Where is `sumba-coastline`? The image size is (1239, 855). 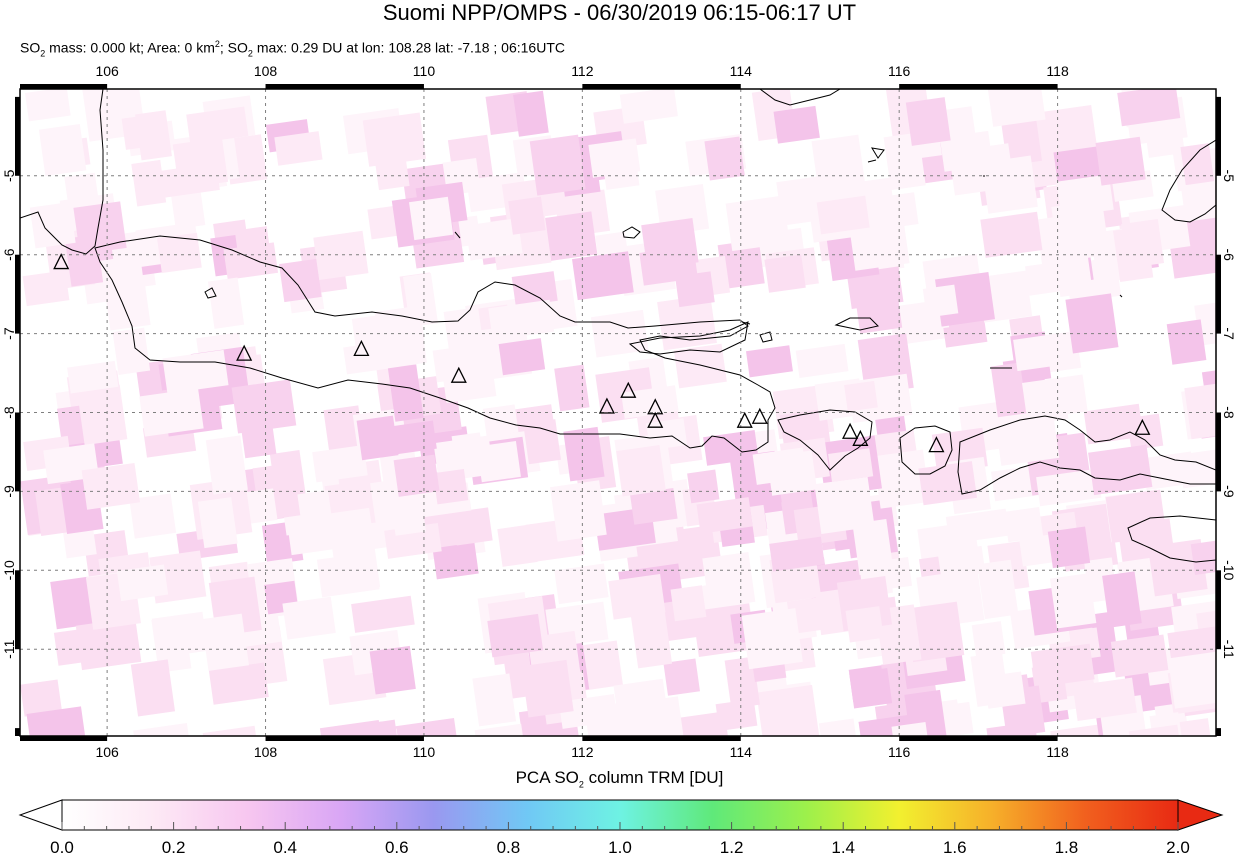 sumba-coastline is located at coordinates (1171, 539).